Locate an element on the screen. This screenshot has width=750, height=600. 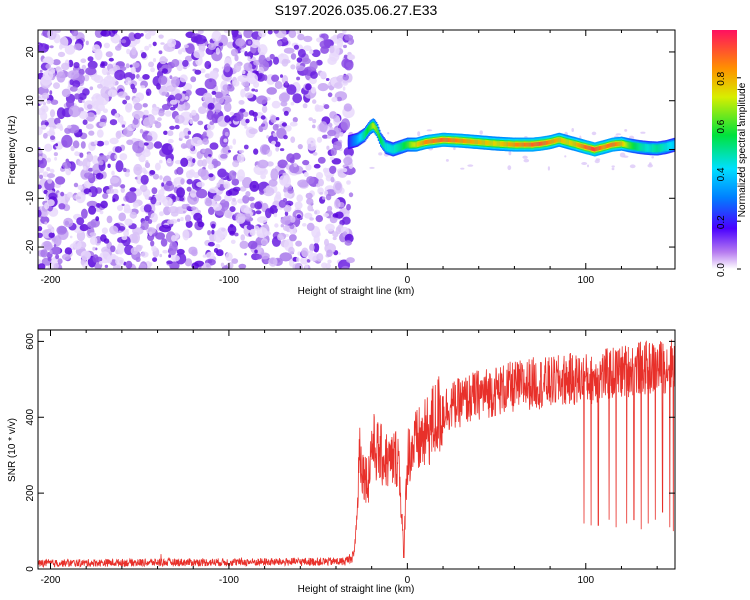
x-tick-label: -200 is located at coordinates (50, 280).